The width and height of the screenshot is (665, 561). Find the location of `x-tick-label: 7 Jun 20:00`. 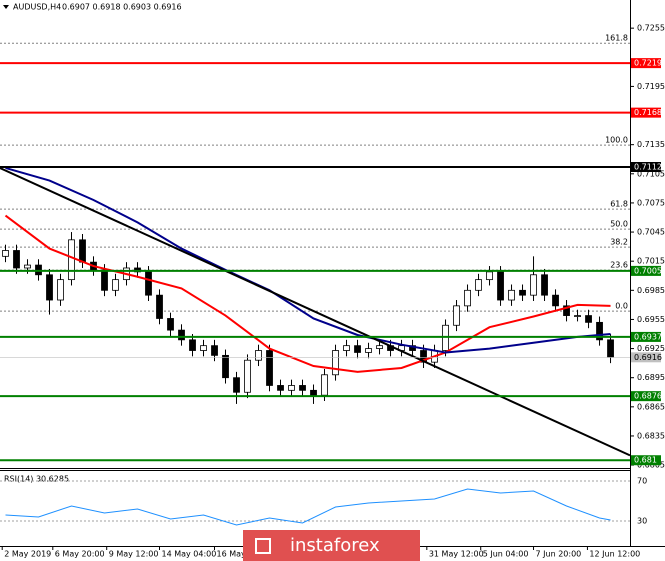

x-tick-label: 7 Jun 20:00 is located at coordinates (559, 554).